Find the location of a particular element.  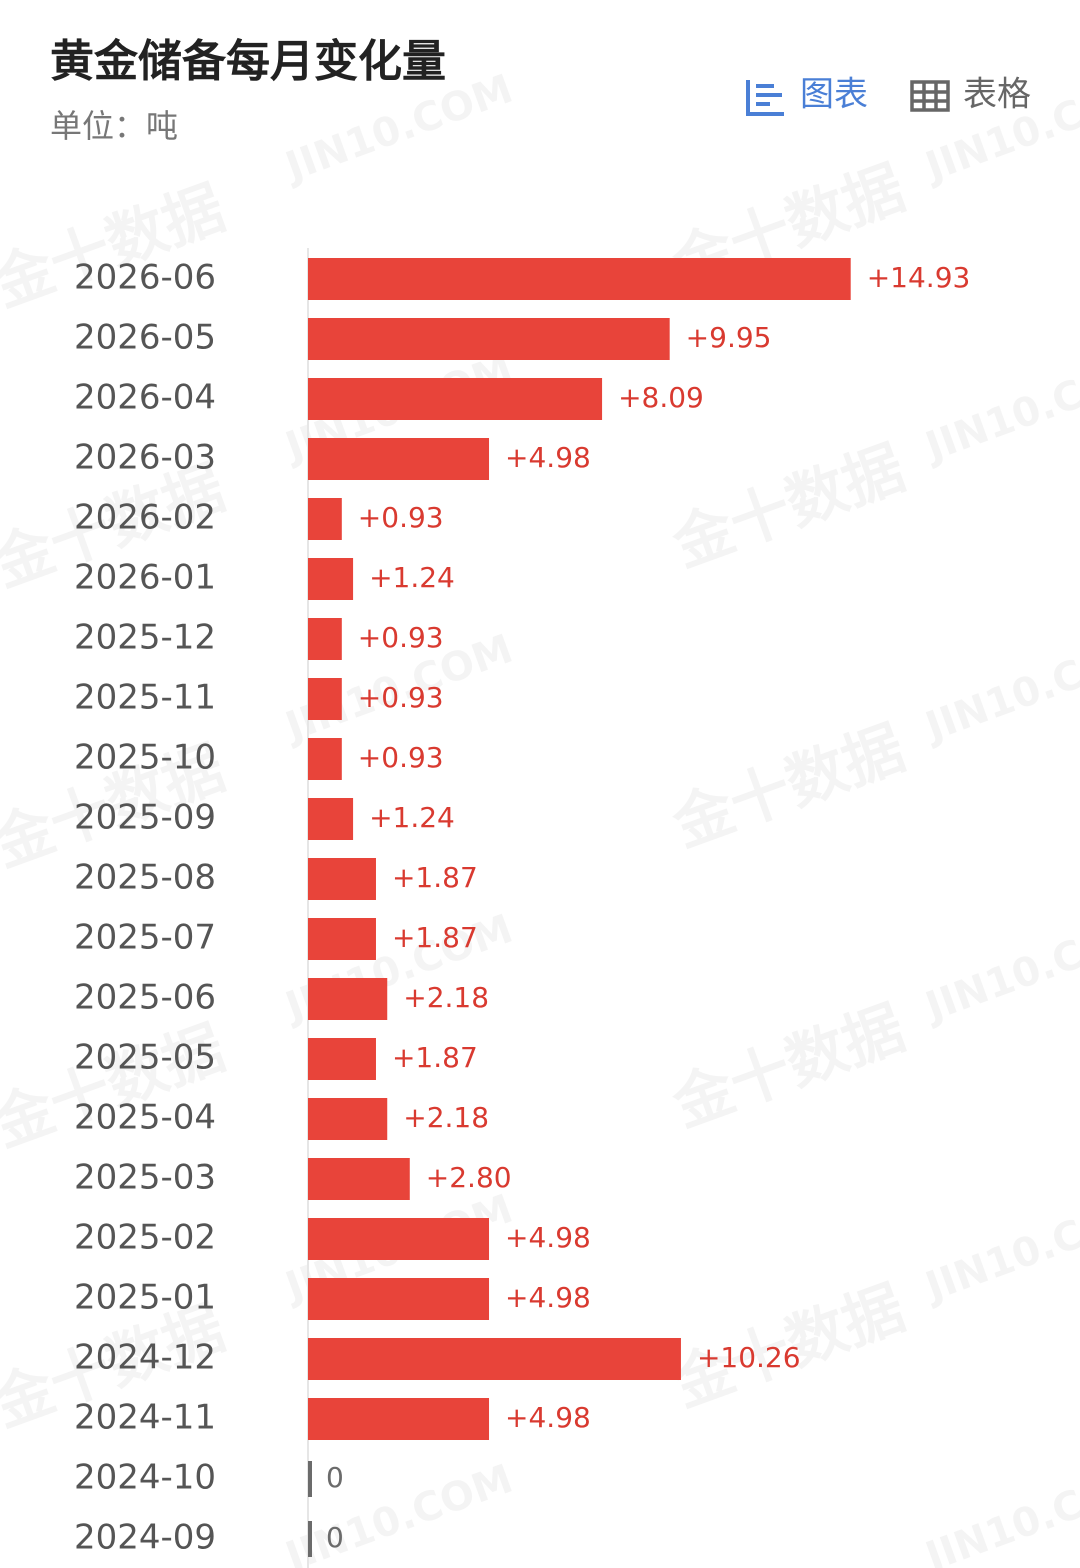

category-label: 2025-01 is located at coordinates (145, 1298).